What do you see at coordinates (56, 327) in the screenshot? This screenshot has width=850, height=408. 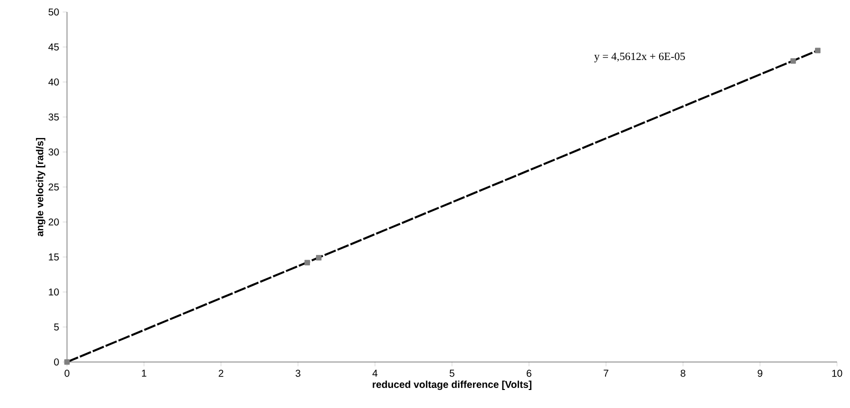 I see `y-tick-label: 5` at bounding box center [56, 327].